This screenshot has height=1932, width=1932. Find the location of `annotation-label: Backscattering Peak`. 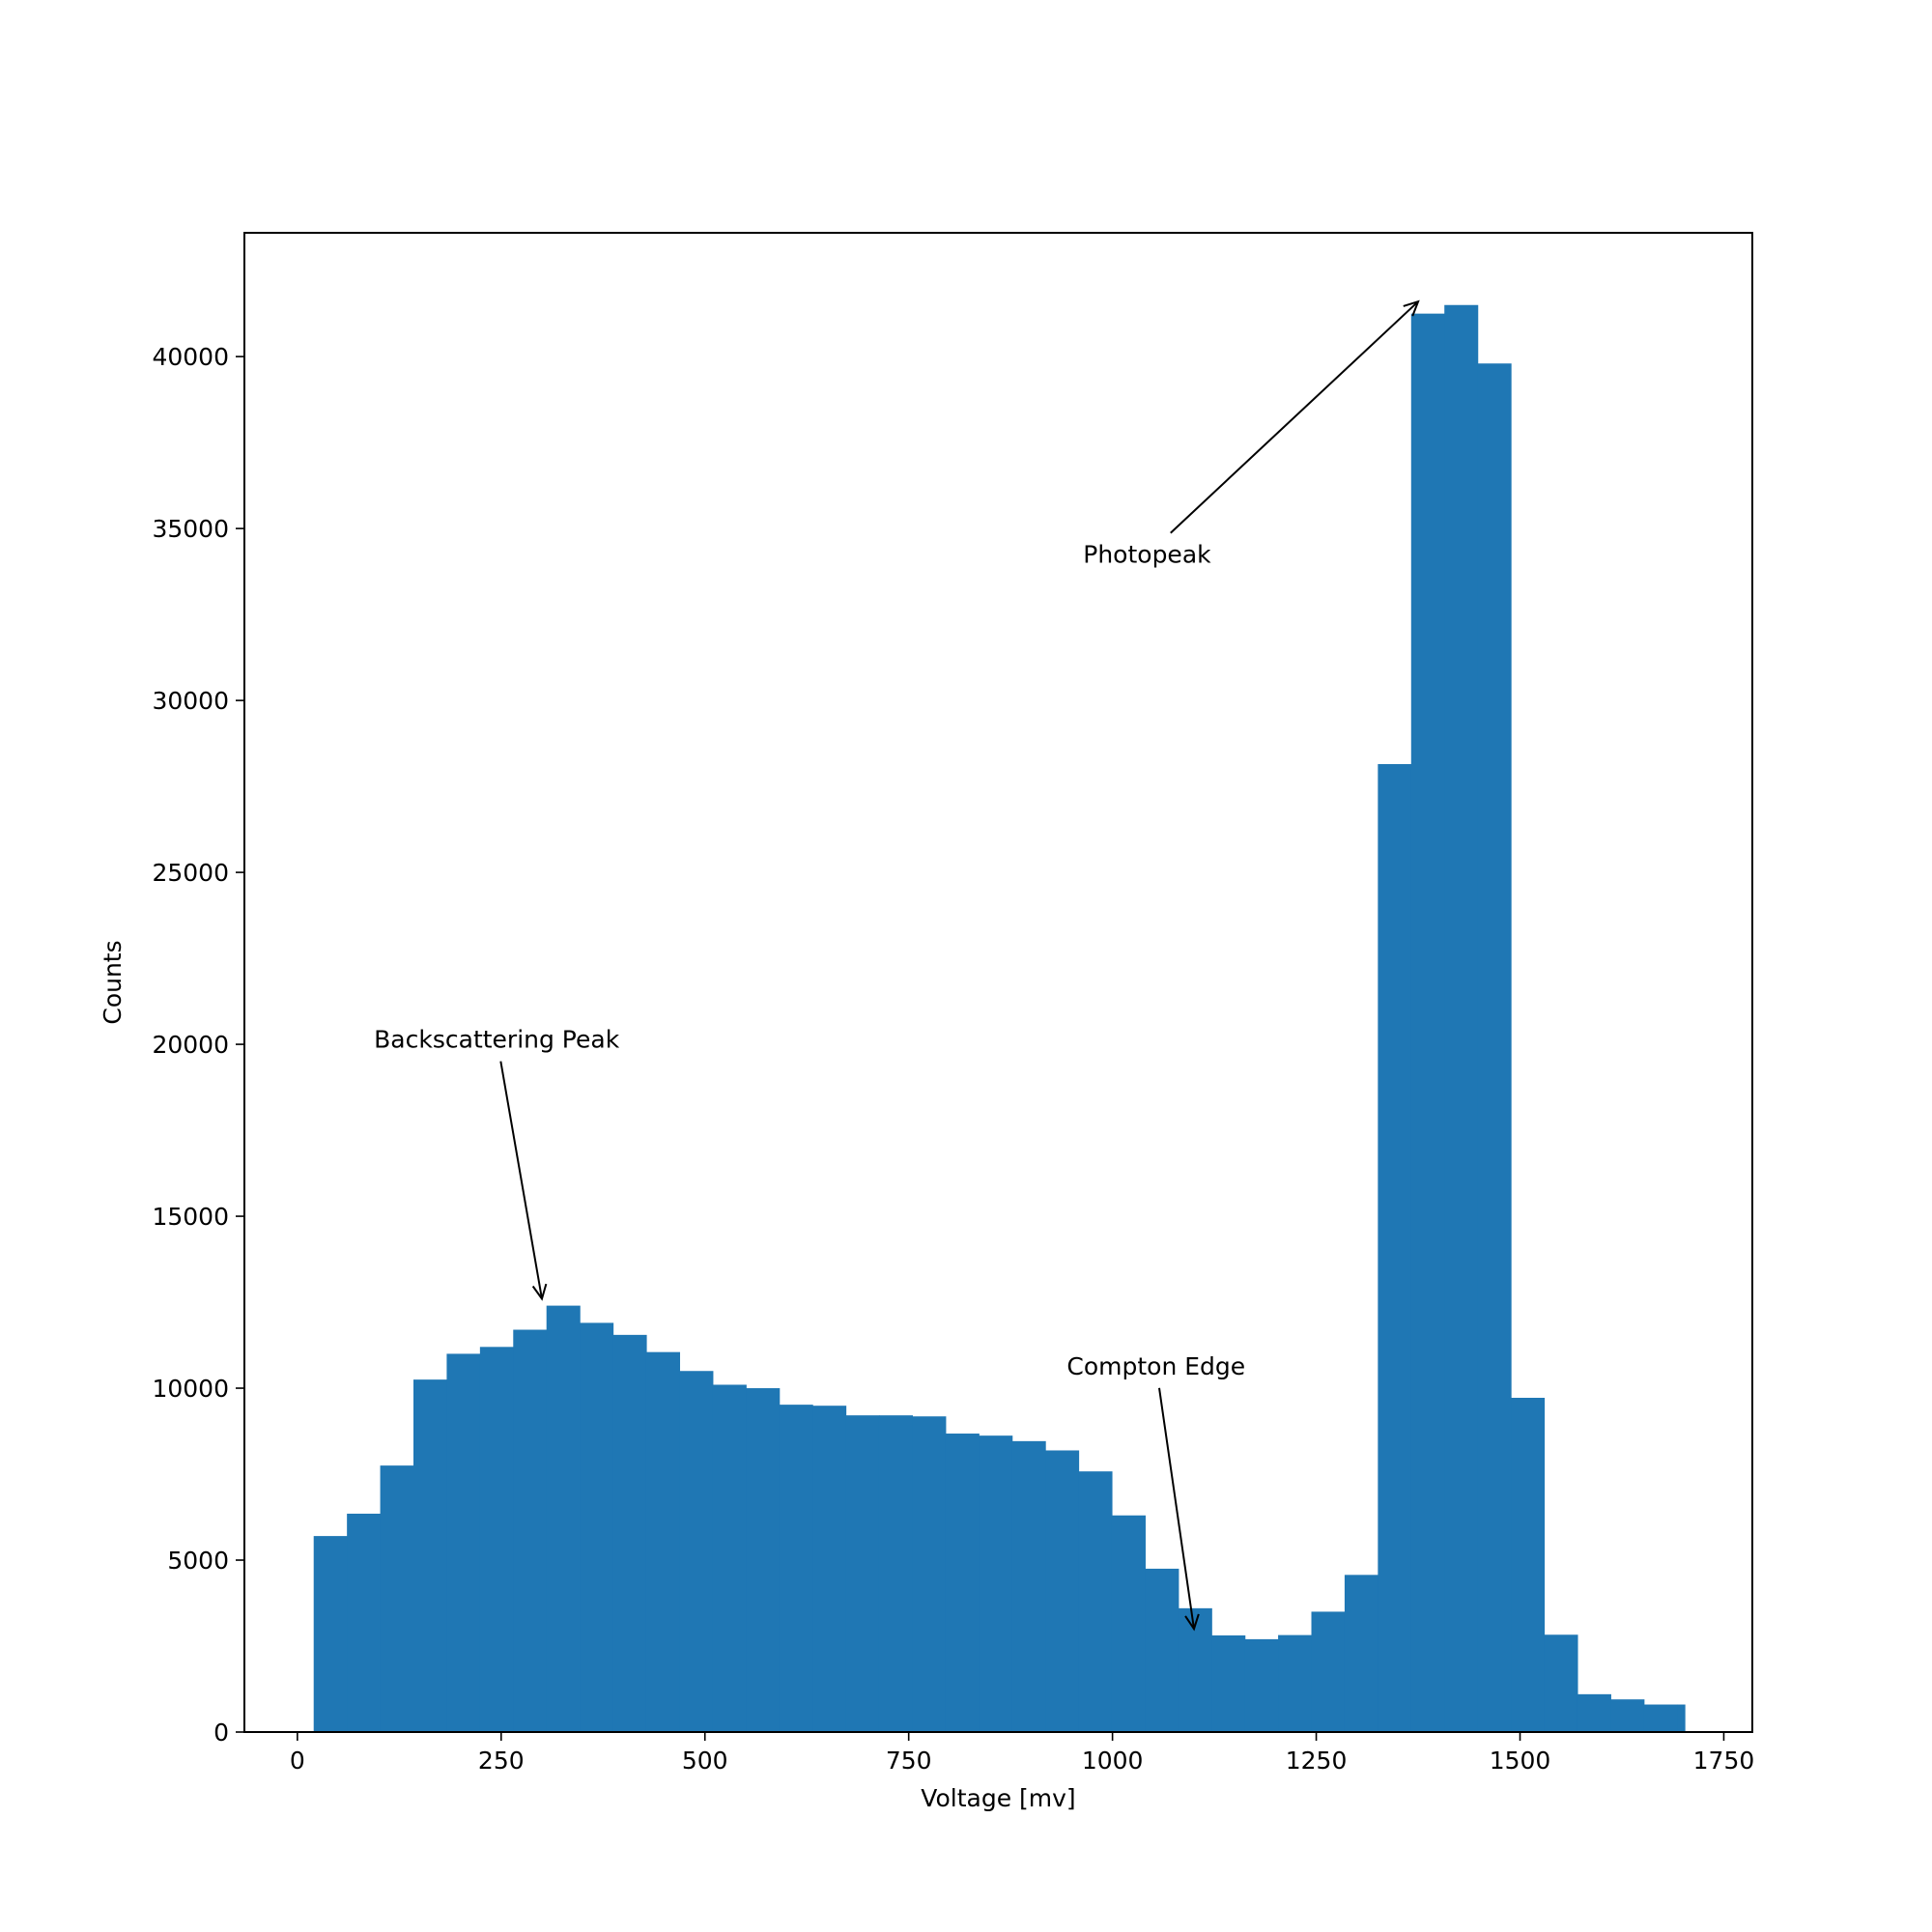

annotation-label: Backscattering Peak is located at coordinates (497, 1040).